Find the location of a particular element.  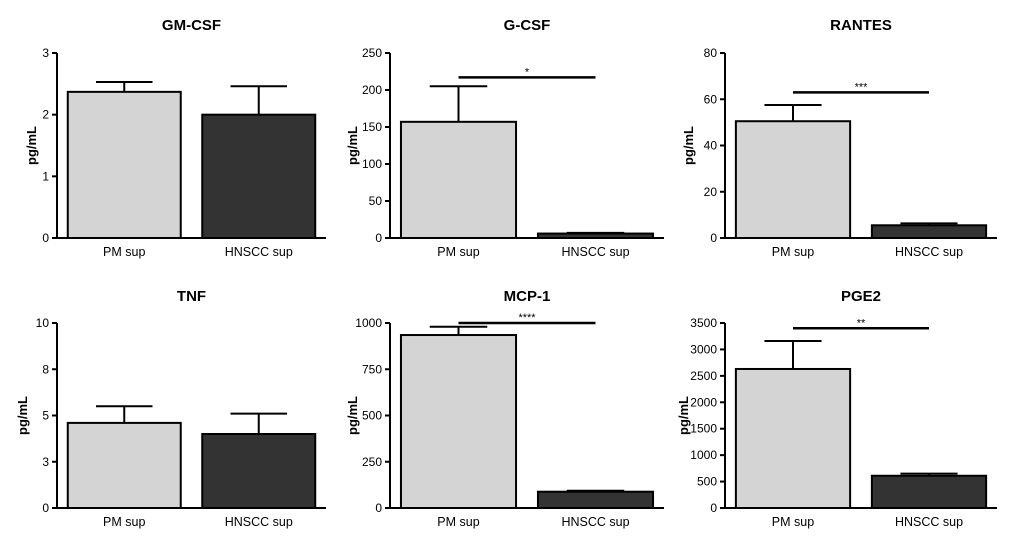

y-tick-label: 50 is located at coordinates (376, 201).